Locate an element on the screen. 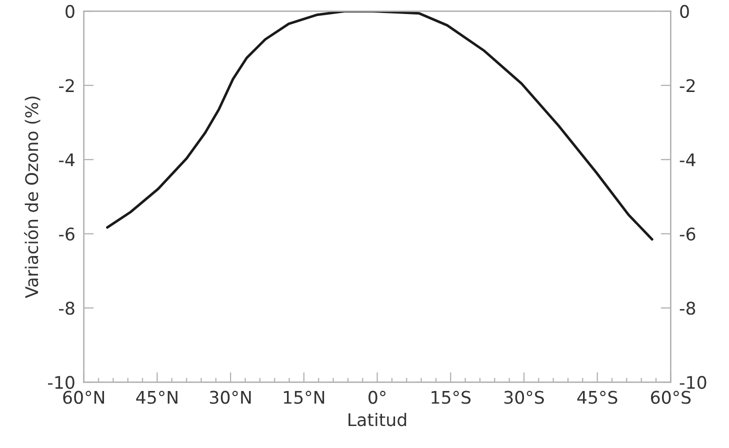  y-tick-label: 0 is located at coordinates (70, 11).